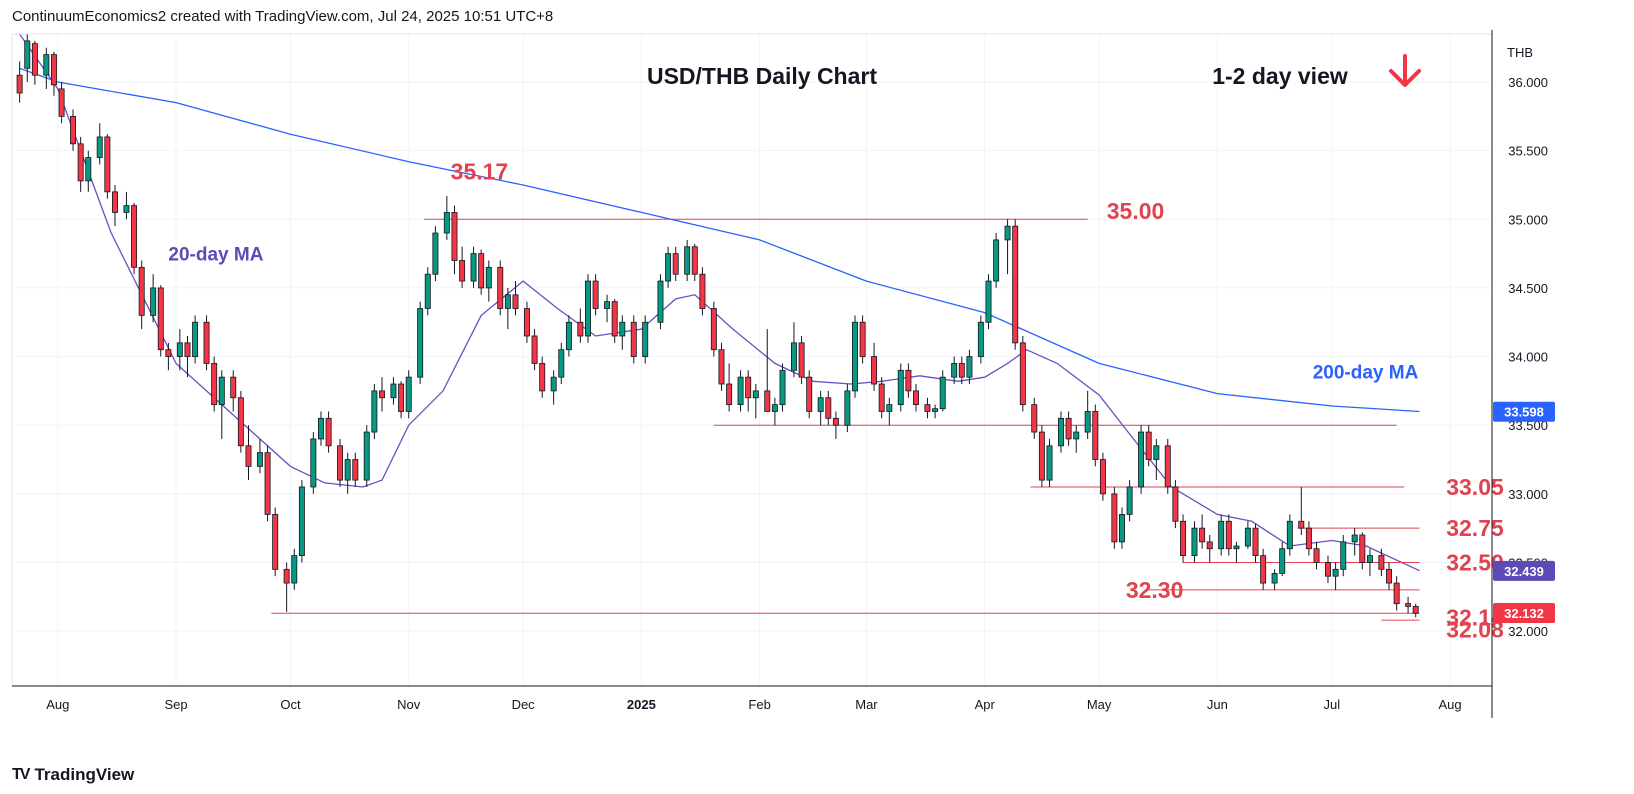 Image resolution: width=1634 pixels, height=794 pixels. What do you see at coordinates (1136, 211) in the screenshot?
I see `level-label: 35.00` at bounding box center [1136, 211].